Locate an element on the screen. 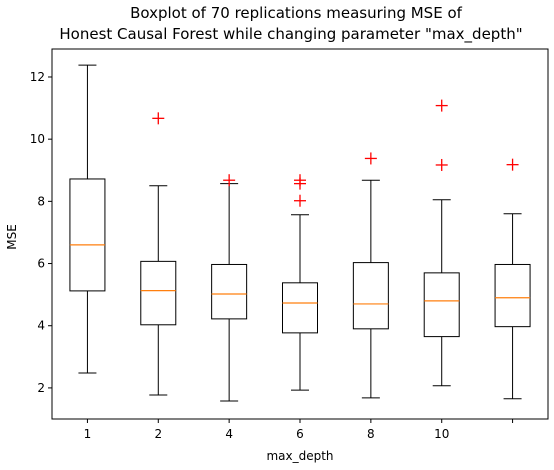 The height and width of the screenshot is (470, 554). y-tick-label: 10 is located at coordinates (37, 139).